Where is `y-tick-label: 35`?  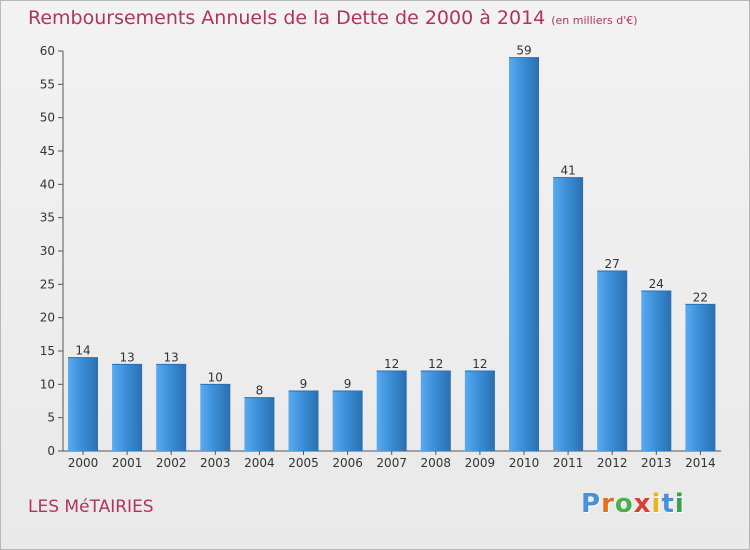
y-tick-label: 35 is located at coordinates (47, 218).